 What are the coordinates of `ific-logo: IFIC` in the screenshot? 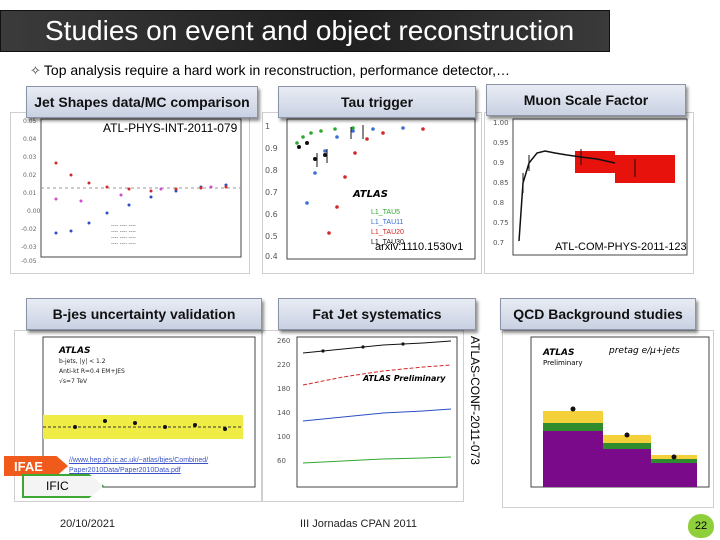 It's located at (63, 486).